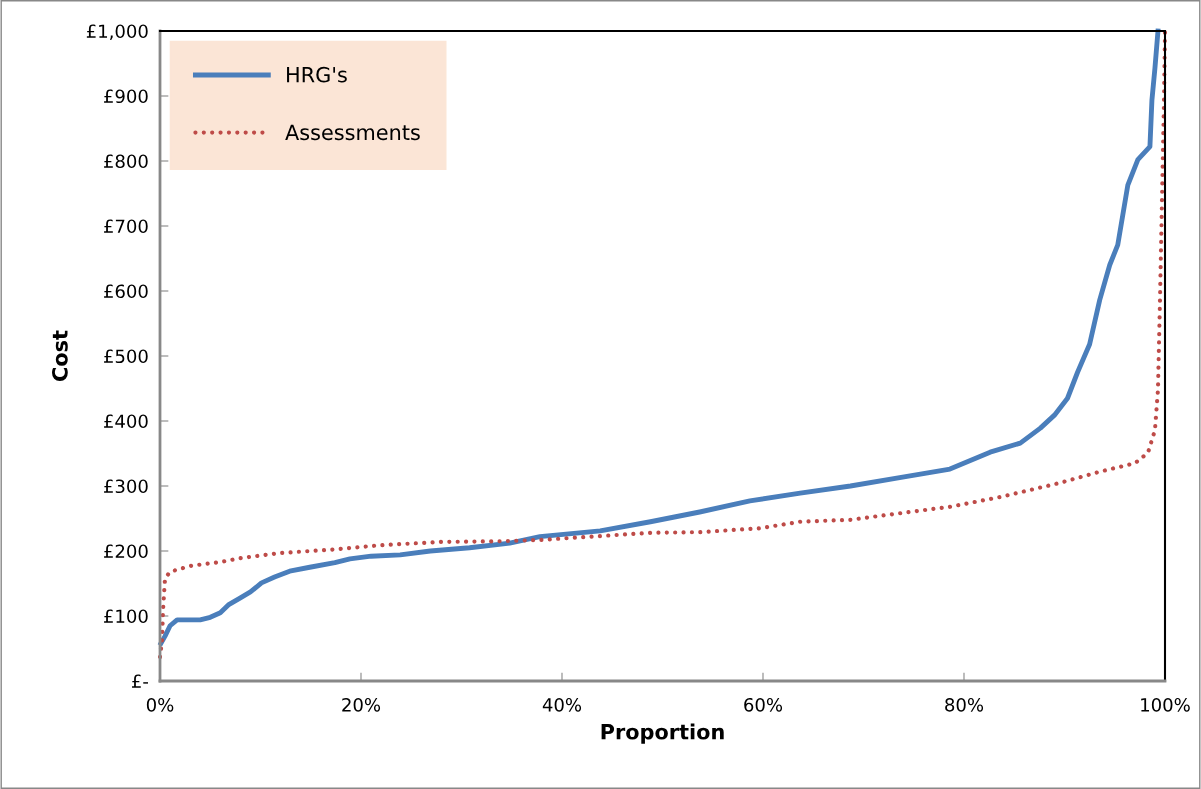 The image size is (1201, 789). What do you see at coordinates (662, 733) in the screenshot?
I see `x-axis-title: Proportion` at bounding box center [662, 733].